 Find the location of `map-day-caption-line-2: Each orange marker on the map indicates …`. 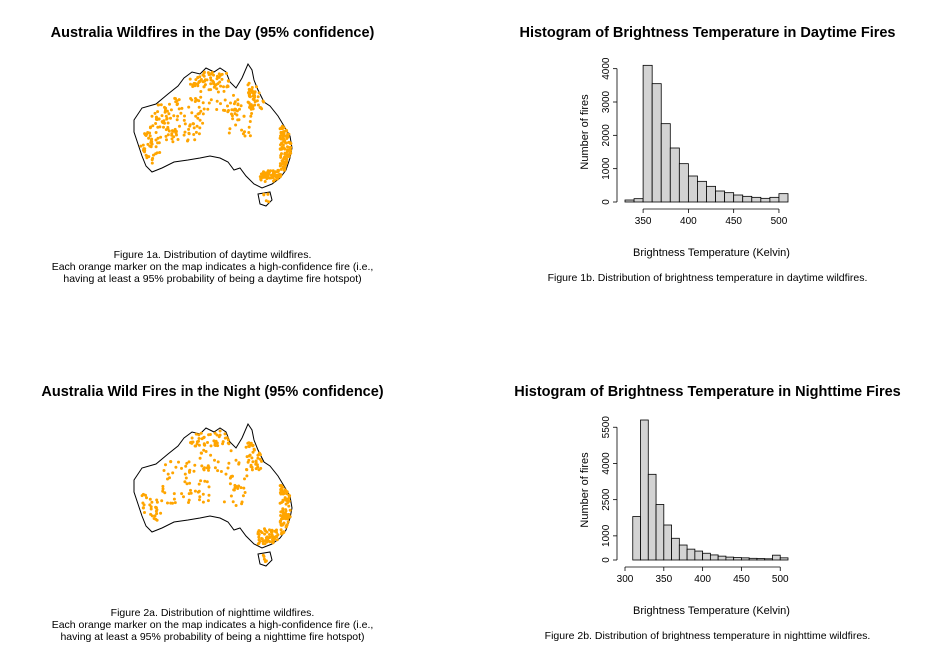

map-day-caption-line-2: Each orange marker on the map indicates … is located at coordinates (212, 267).